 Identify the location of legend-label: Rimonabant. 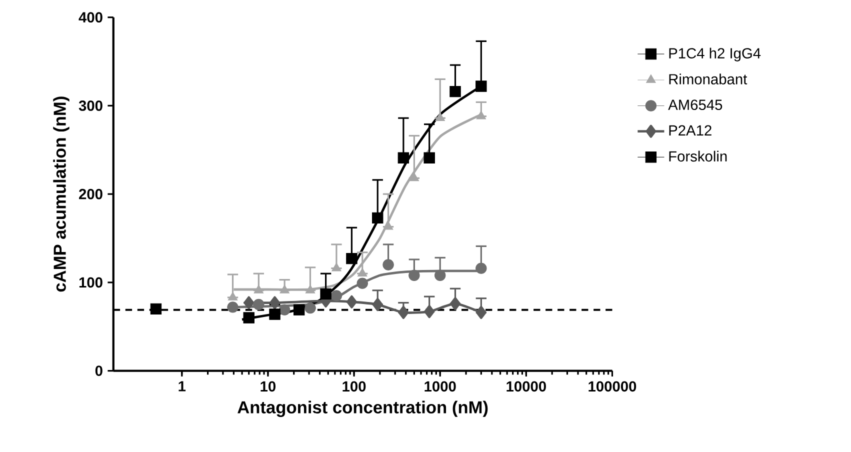
(708, 79).